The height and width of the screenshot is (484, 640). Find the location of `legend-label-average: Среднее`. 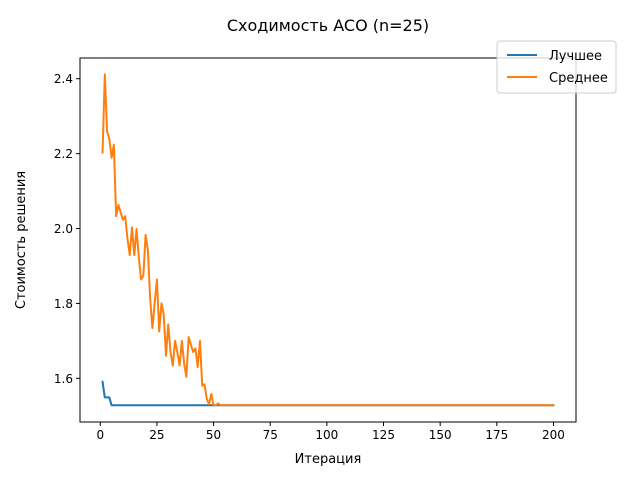

legend-label-average: Среднее is located at coordinates (578, 78).